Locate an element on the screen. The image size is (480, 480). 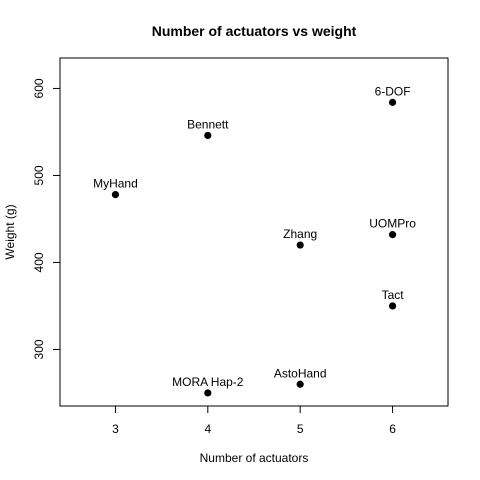
point-label: 6-DOF is located at coordinates (393, 91).